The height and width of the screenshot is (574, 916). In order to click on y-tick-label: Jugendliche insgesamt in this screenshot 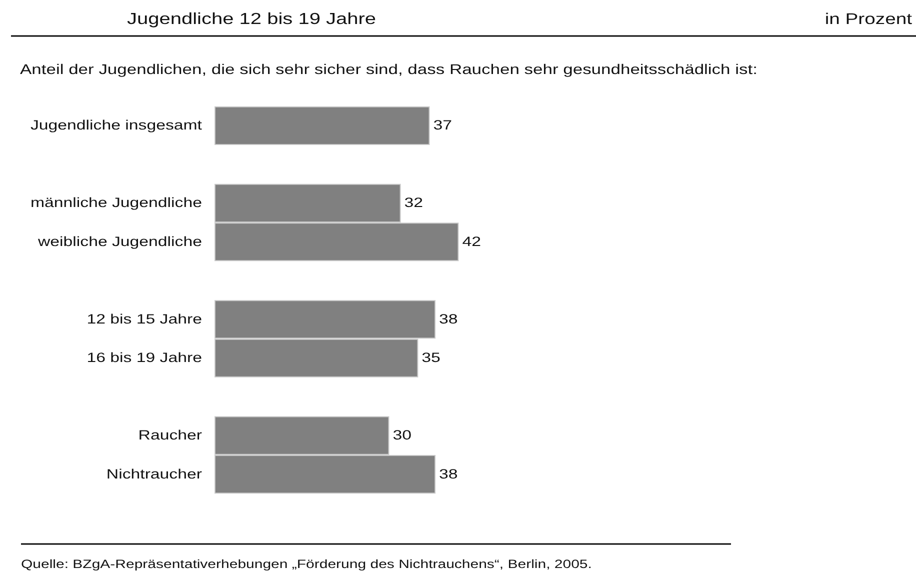, I will do `click(116, 126)`.